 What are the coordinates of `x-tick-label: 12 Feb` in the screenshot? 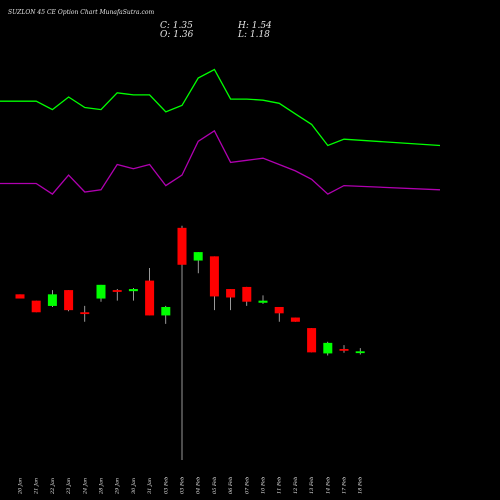 It's located at (296, 485).